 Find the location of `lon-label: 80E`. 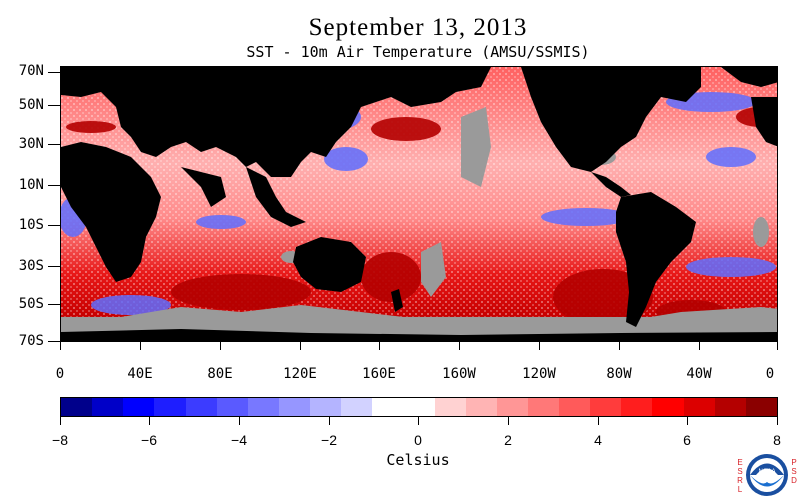

lon-label: 80E is located at coordinates (220, 374).